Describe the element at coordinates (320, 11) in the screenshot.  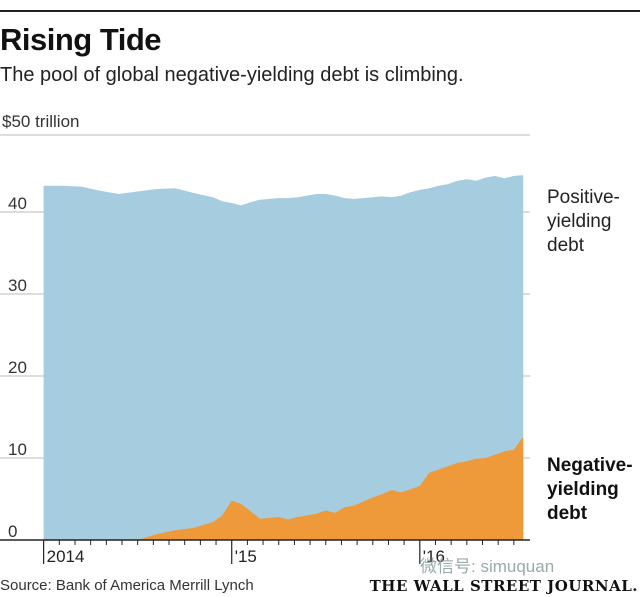
I see `top-rule` at that location.